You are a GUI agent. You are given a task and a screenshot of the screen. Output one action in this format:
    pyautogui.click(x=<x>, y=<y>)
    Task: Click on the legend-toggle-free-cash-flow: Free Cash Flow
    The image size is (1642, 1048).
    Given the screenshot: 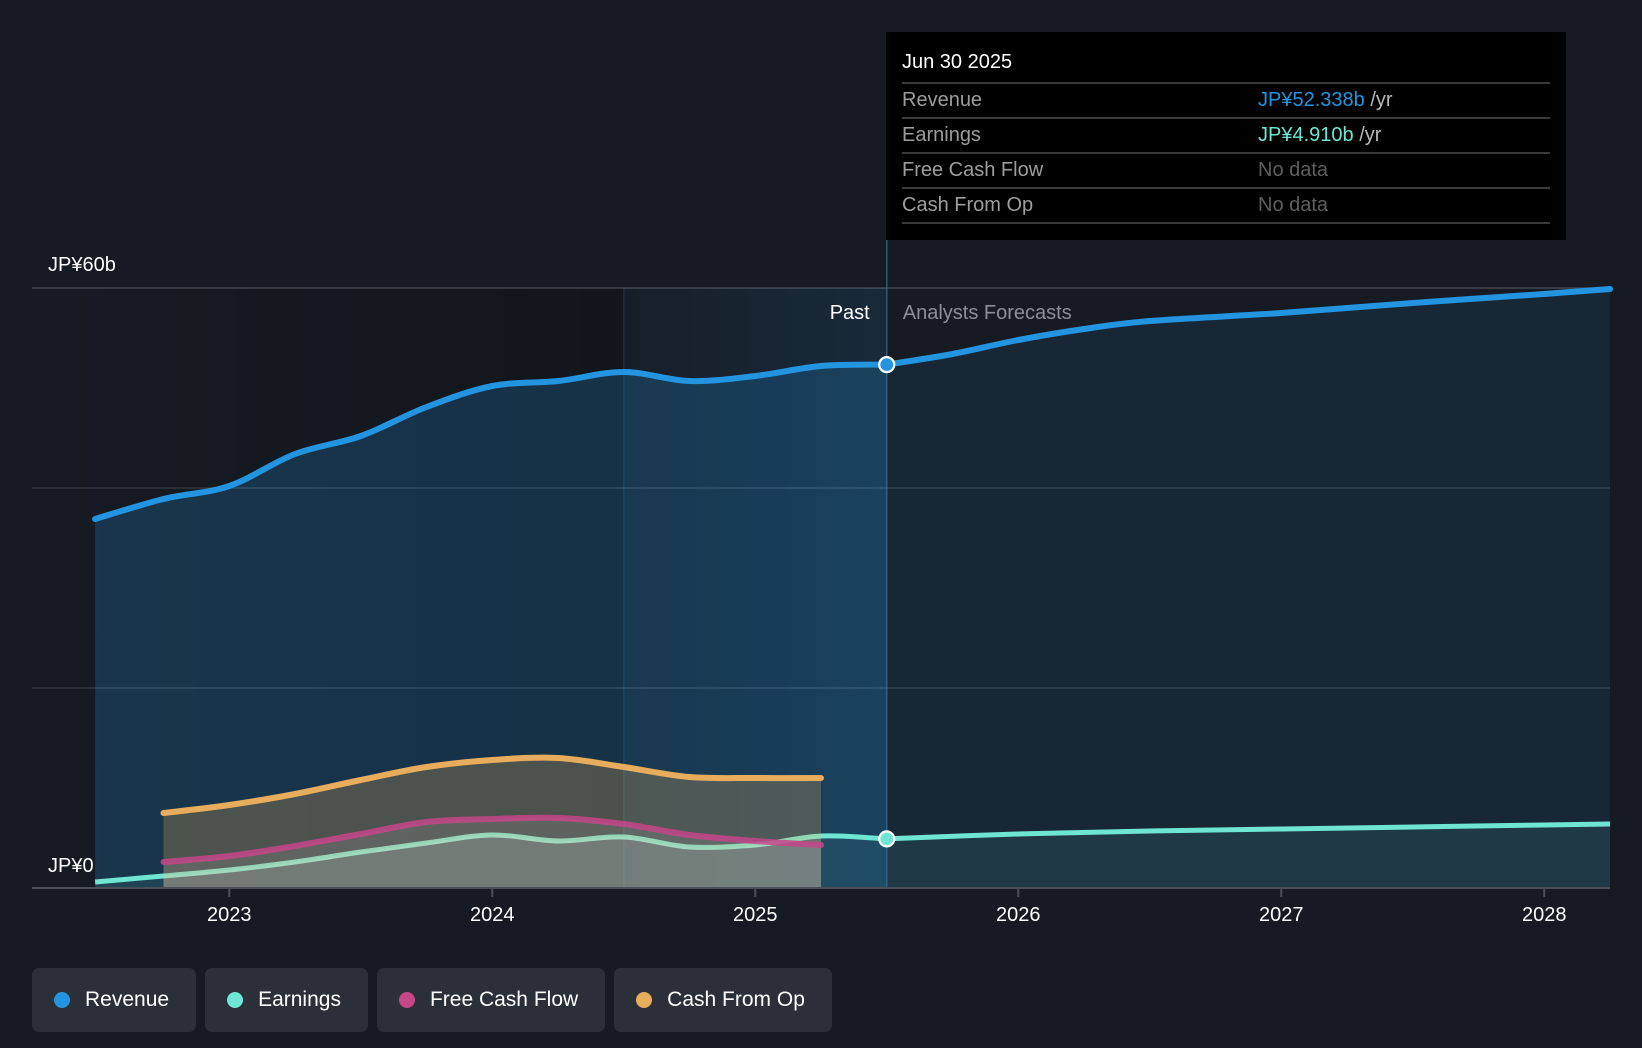 What is the action you would take?
    pyautogui.click(x=491, y=1000)
    